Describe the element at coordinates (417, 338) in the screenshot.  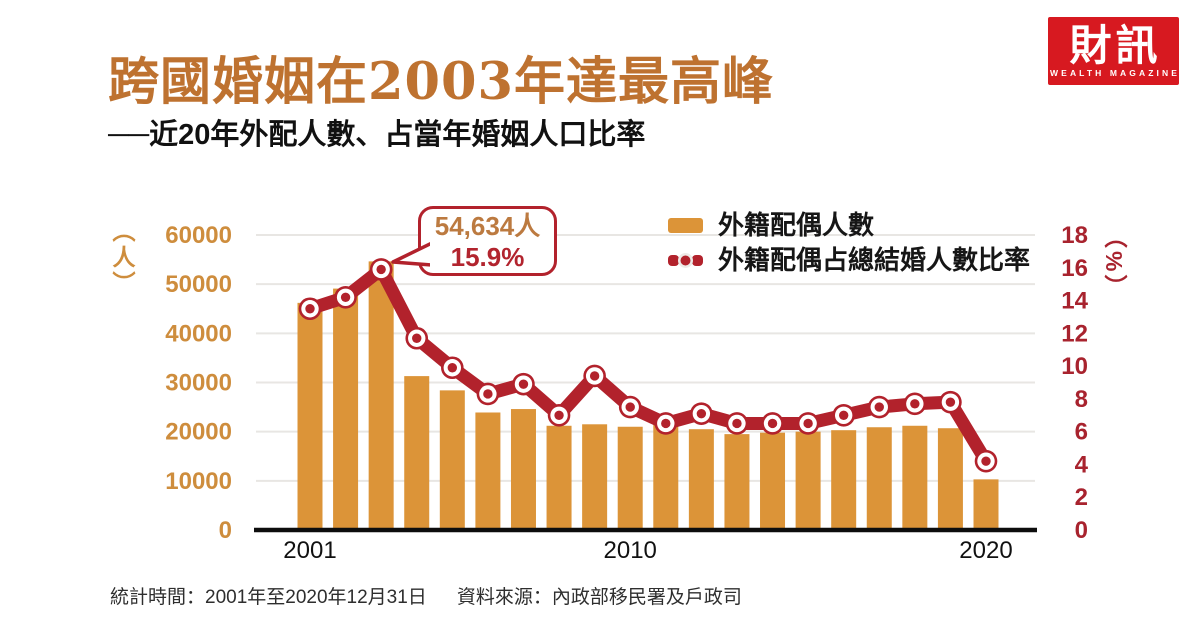
I see `point-core-2004` at that location.